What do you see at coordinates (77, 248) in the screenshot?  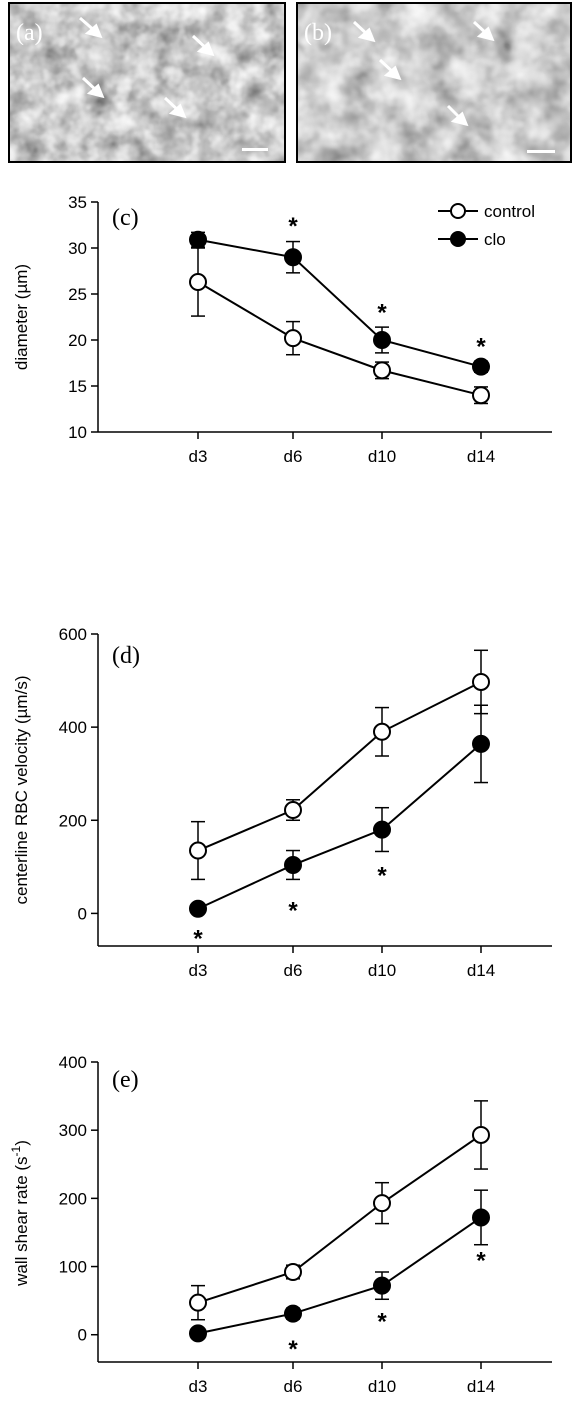 I see `y-tick-label: 30` at bounding box center [77, 248].